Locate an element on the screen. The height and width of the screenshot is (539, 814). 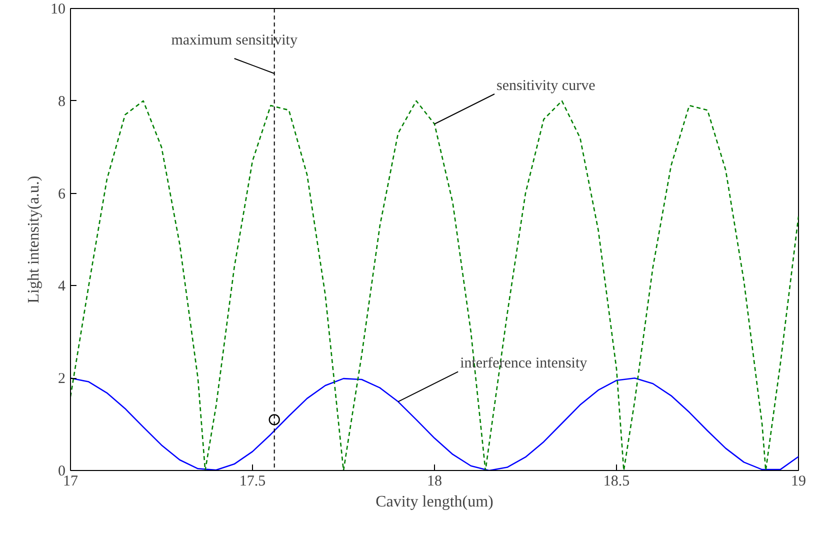
x-tick-label: 17 is located at coordinates (70, 482).